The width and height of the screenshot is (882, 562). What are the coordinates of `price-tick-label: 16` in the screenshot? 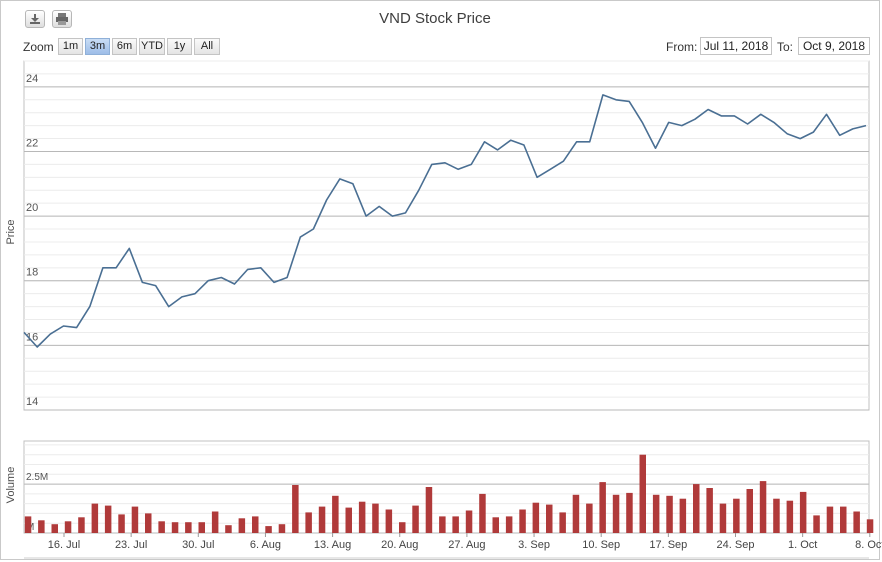 It's located at (32, 337).